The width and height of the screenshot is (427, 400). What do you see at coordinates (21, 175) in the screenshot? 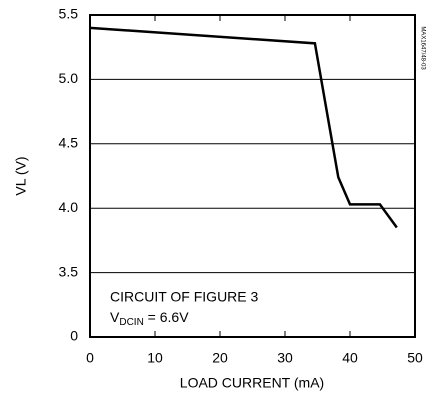
I see `y-axis-title: VL (V)` at bounding box center [21, 175].